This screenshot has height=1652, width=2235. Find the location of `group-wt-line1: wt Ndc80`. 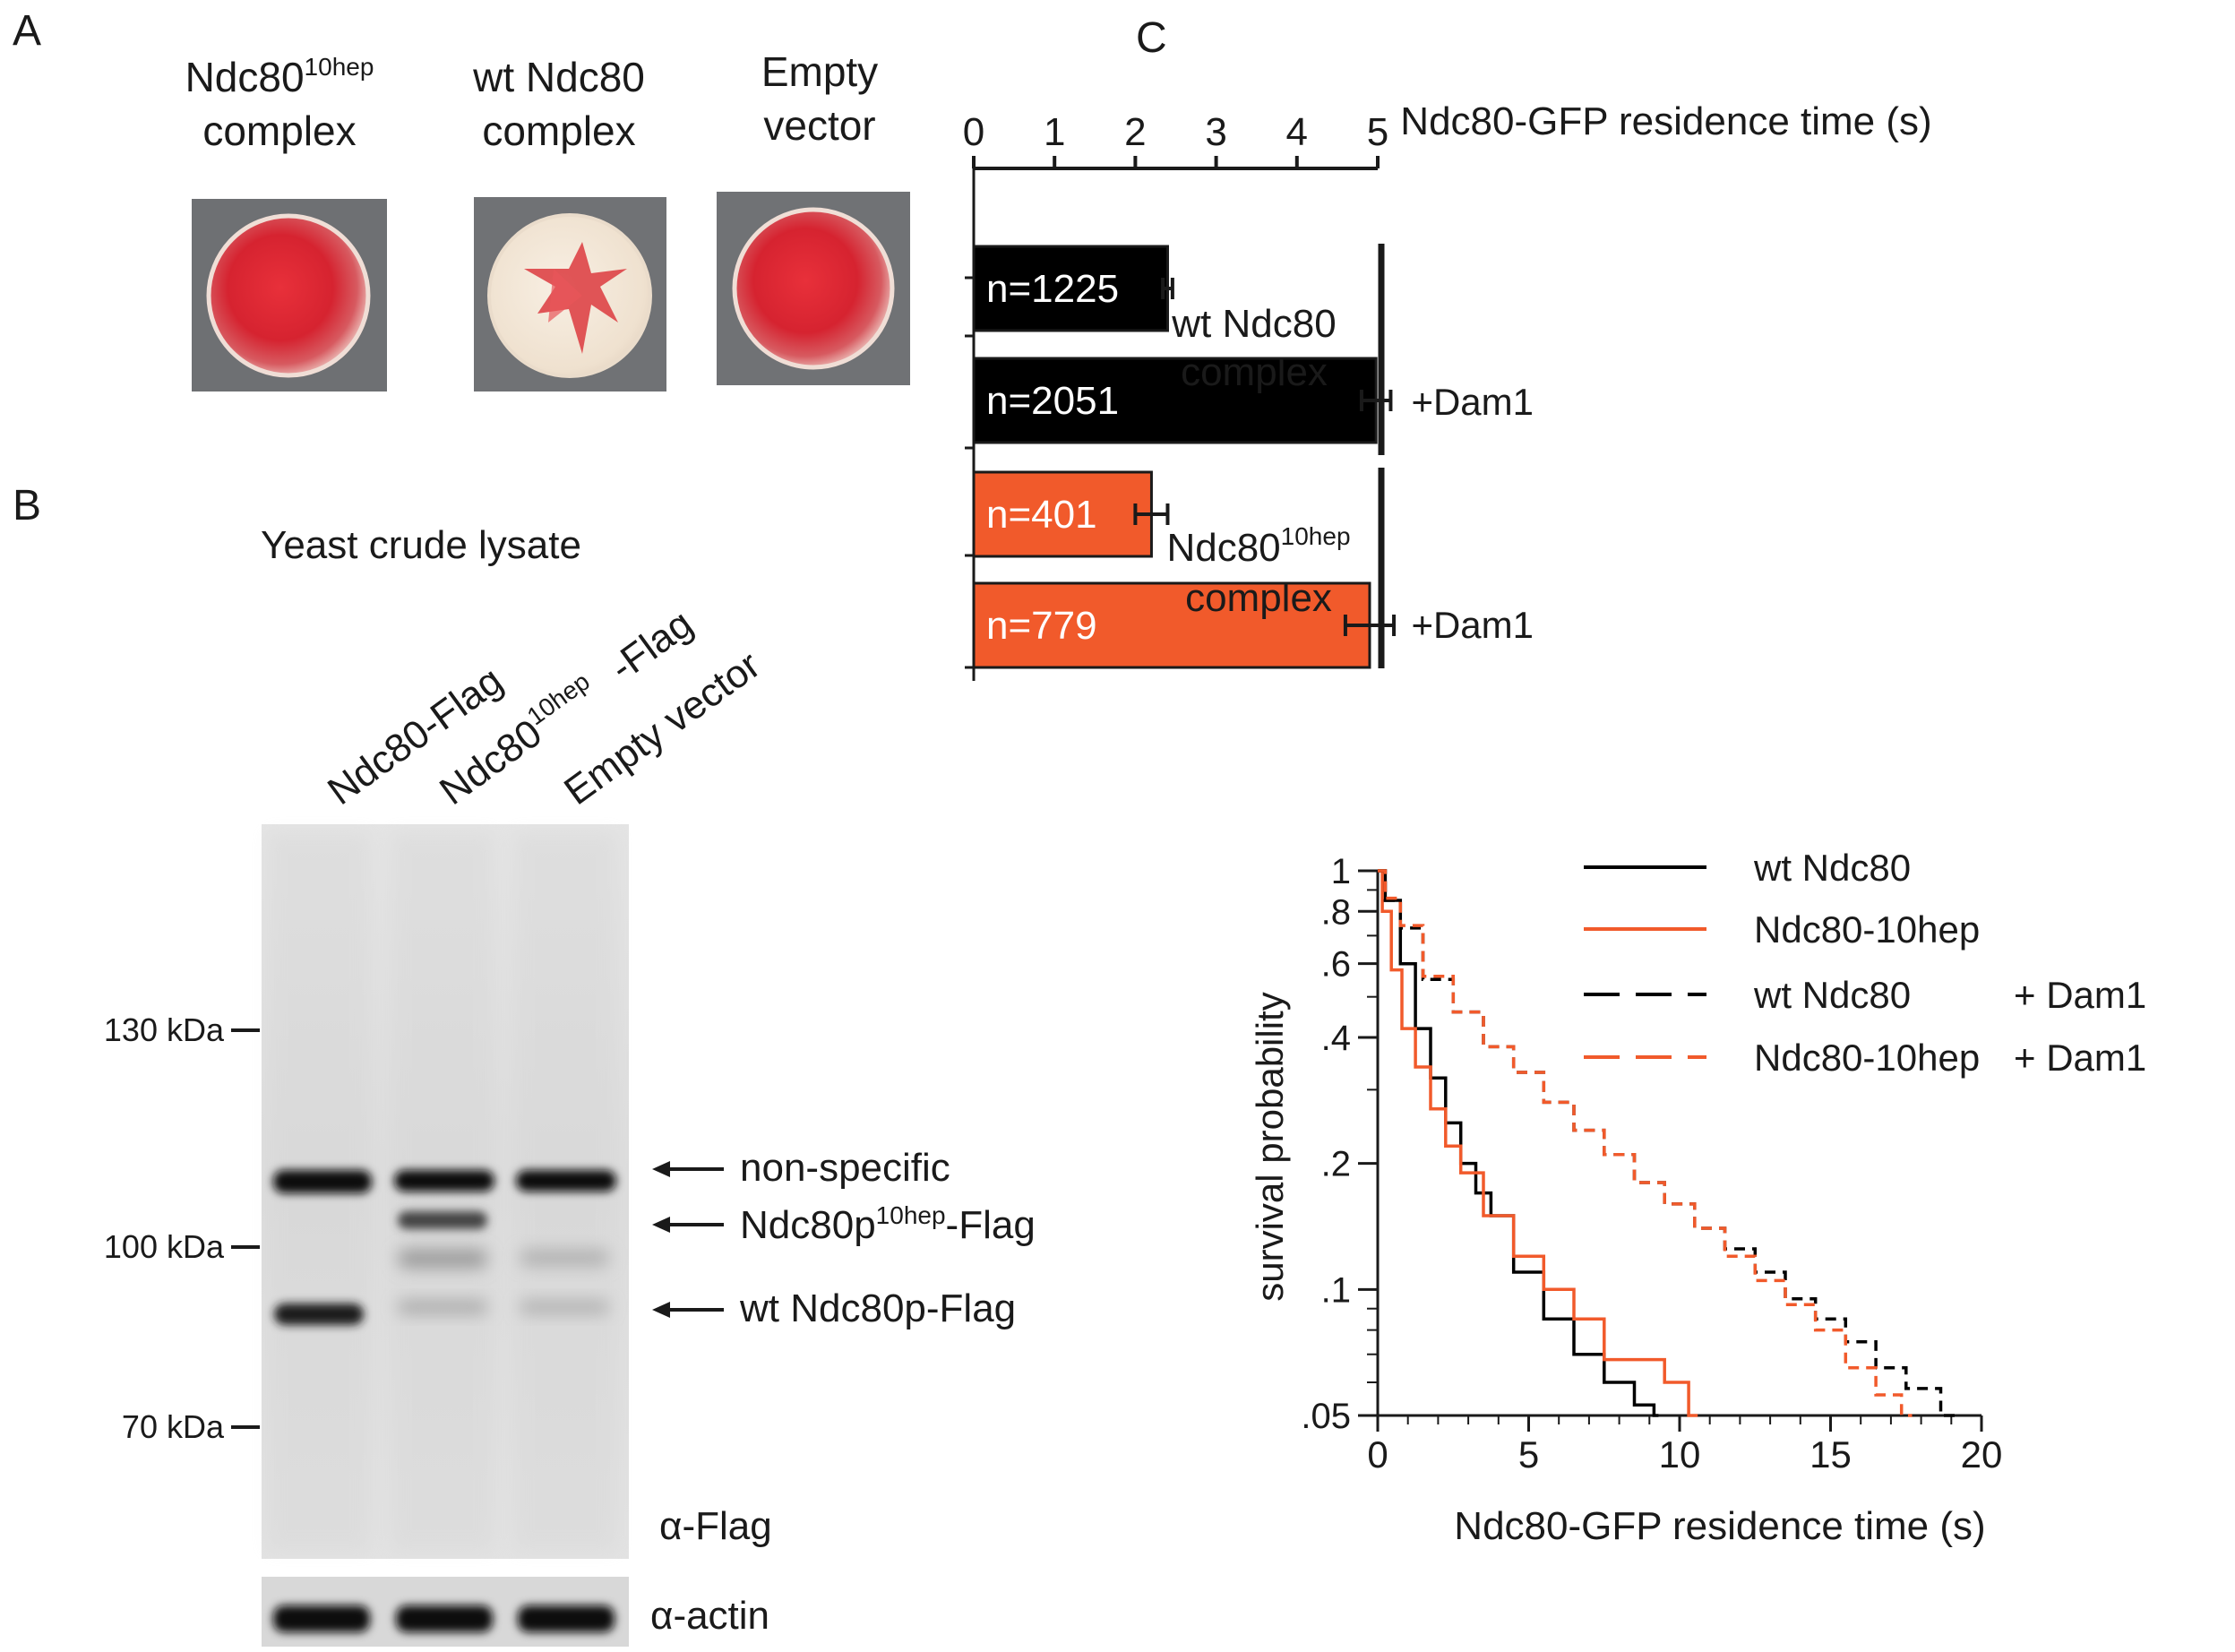

group-wt-line1: wt Ndc80 is located at coordinates (1253, 324).